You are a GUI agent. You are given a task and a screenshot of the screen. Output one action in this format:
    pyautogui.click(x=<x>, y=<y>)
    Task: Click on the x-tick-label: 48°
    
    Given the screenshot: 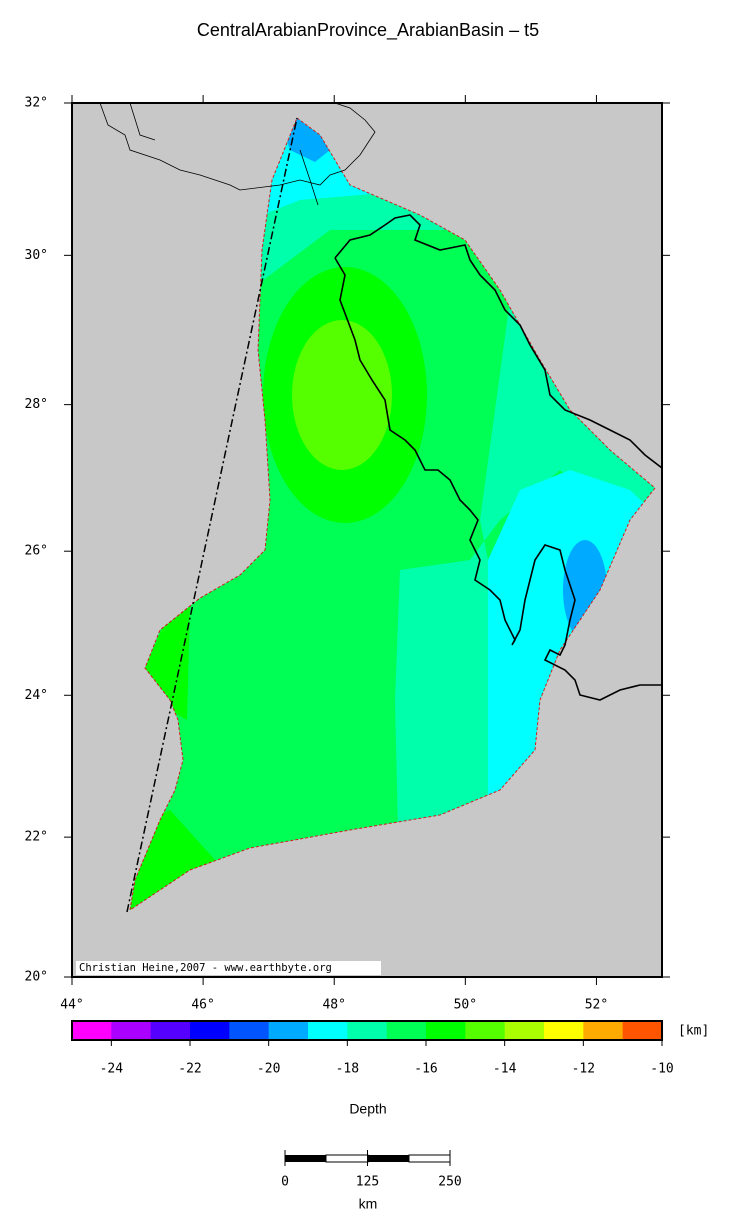 What is the action you would take?
    pyautogui.click(x=333, y=1005)
    